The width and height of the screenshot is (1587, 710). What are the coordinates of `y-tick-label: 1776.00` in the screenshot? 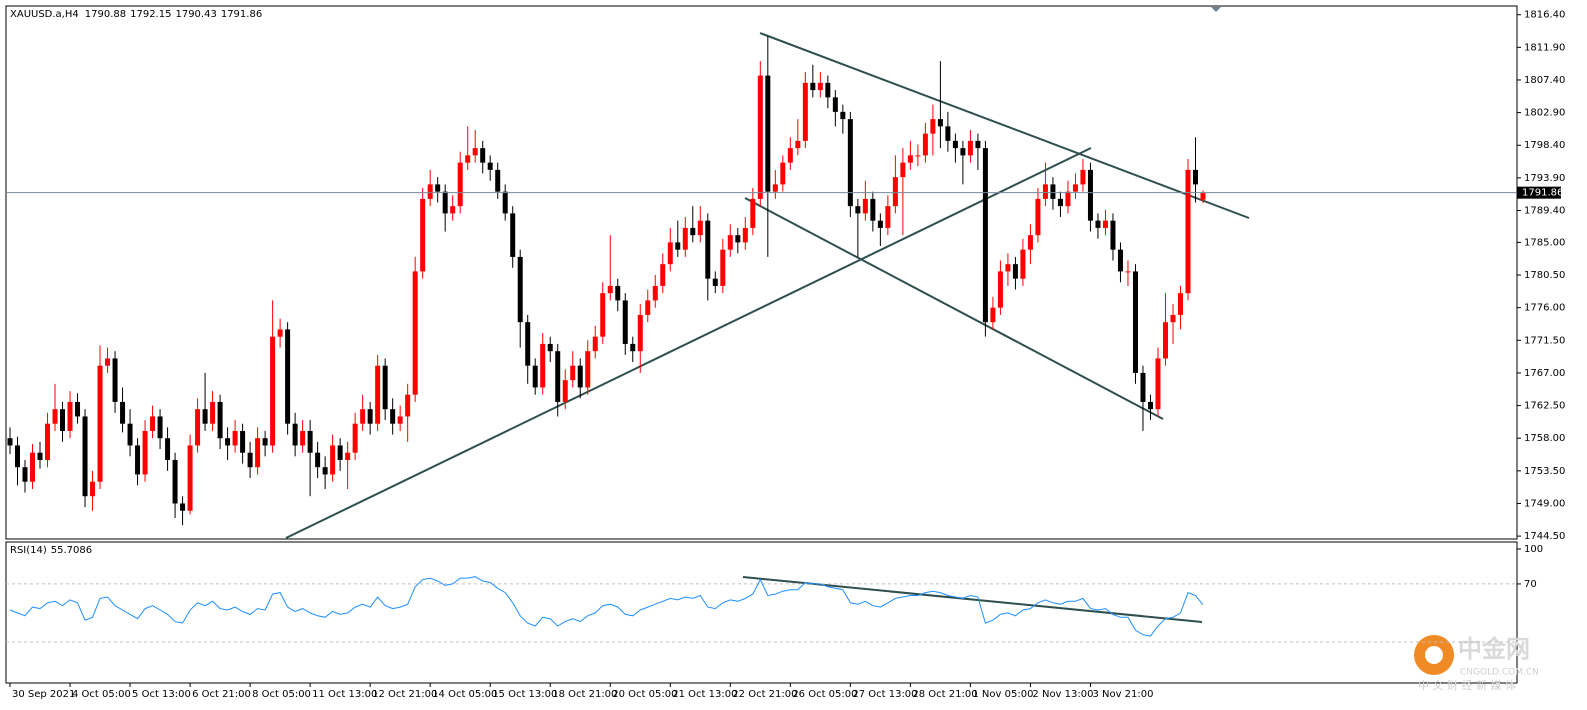 It's located at (1544, 308).